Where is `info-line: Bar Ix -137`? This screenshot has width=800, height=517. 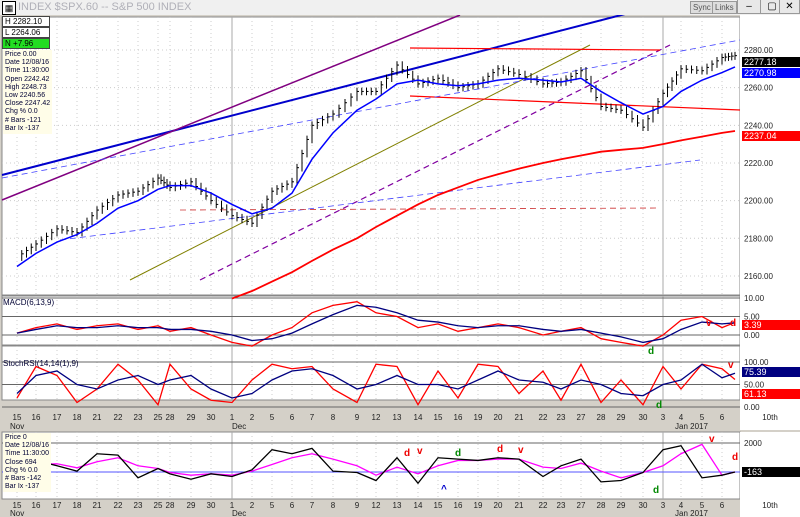
info-line: Bar Ix -137 is located at coordinates (22, 128).